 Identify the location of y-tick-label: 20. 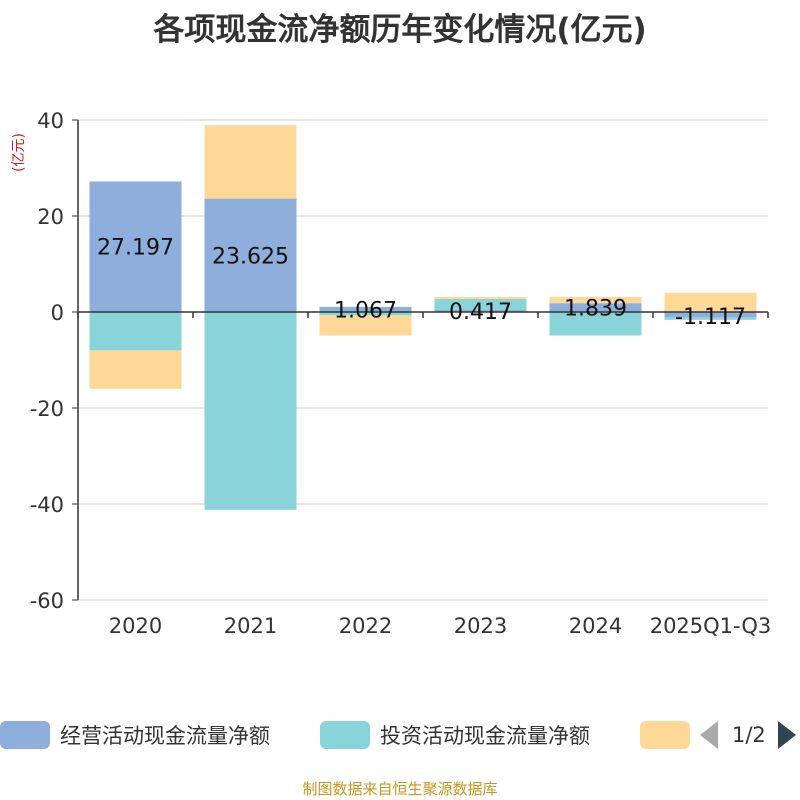
(50, 217).